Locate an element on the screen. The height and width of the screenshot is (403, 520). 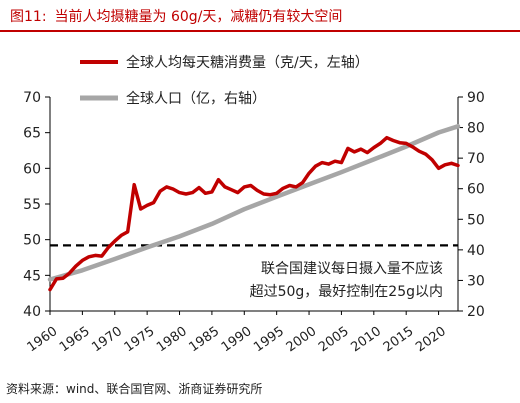
x-tick-label: 1980 is located at coordinates (172, 339).